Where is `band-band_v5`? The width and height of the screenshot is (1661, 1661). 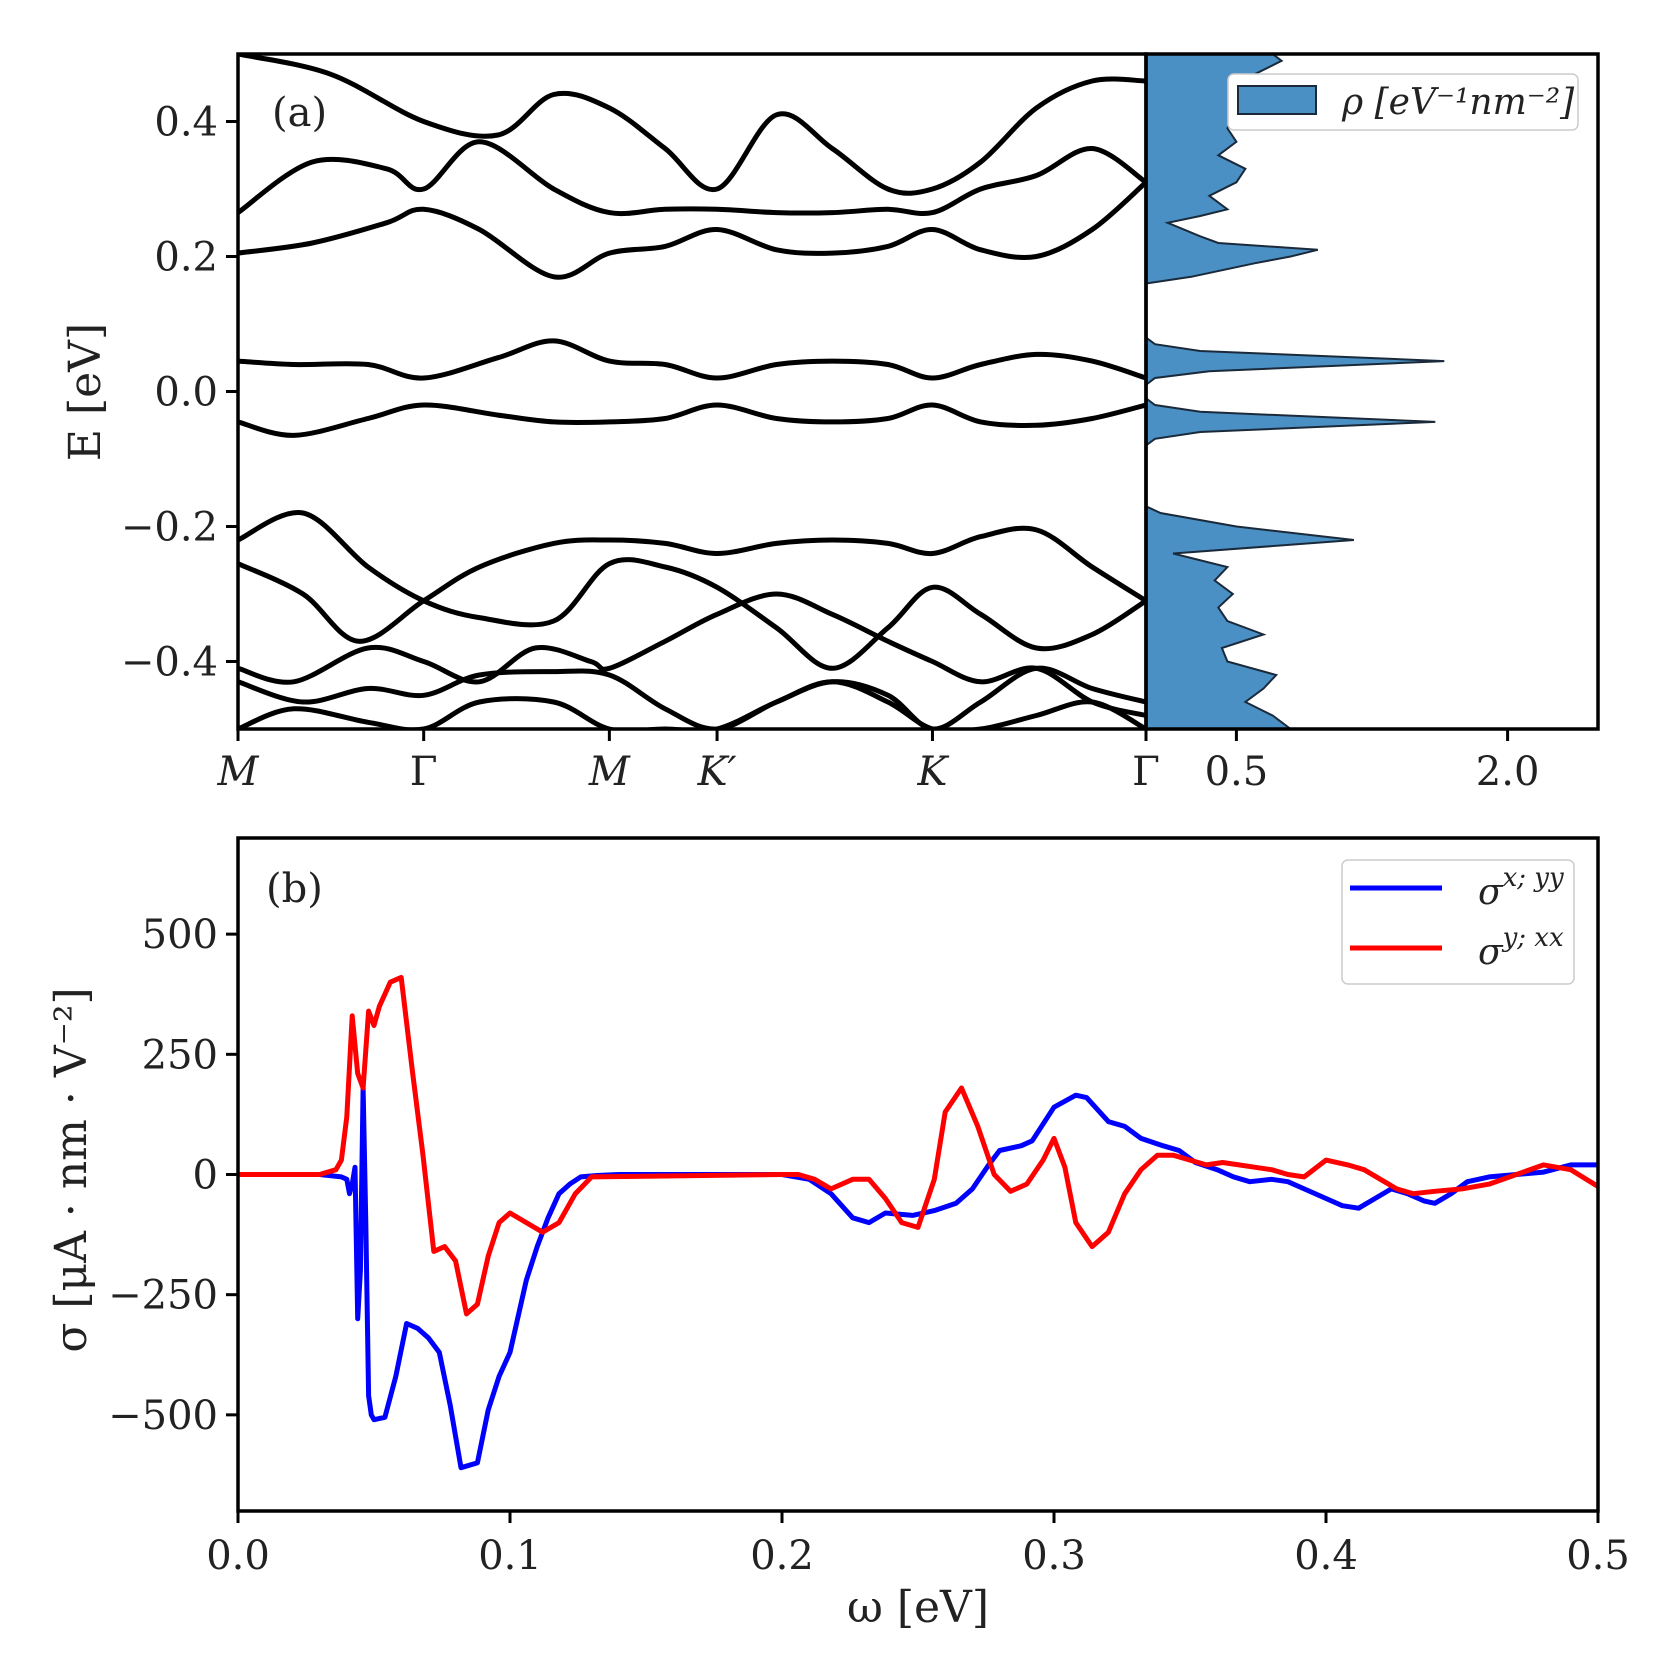 band-band_v5 is located at coordinates (692, 697).